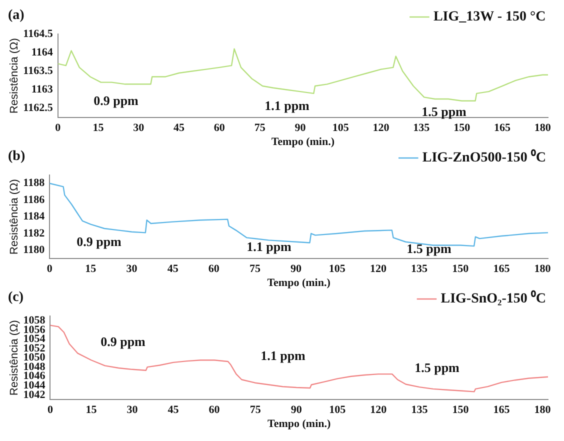 The image size is (564, 441). Describe the element at coordinates (34, 320) in the screenshot. I see `y-tick-label: 1058` at that location.